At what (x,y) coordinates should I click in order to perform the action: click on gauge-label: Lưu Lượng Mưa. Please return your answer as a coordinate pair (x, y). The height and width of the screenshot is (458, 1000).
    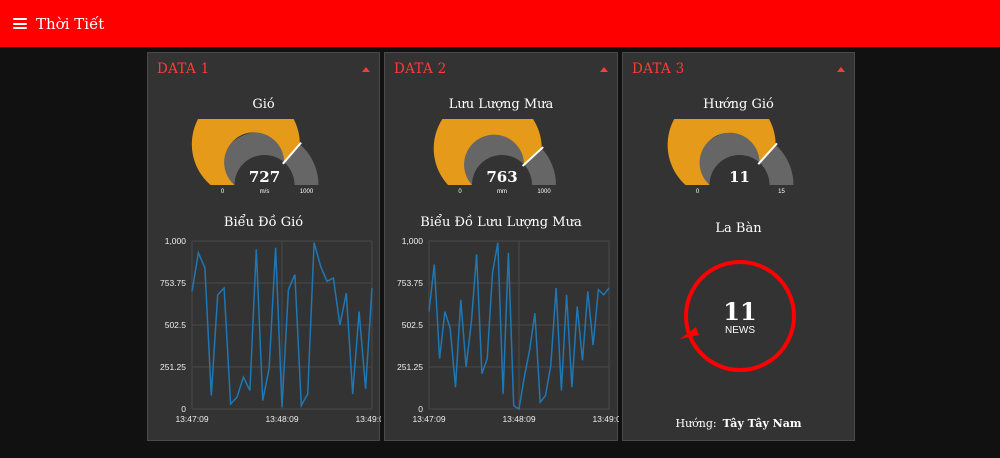
    Looking at the image, I should click on (501, 104).